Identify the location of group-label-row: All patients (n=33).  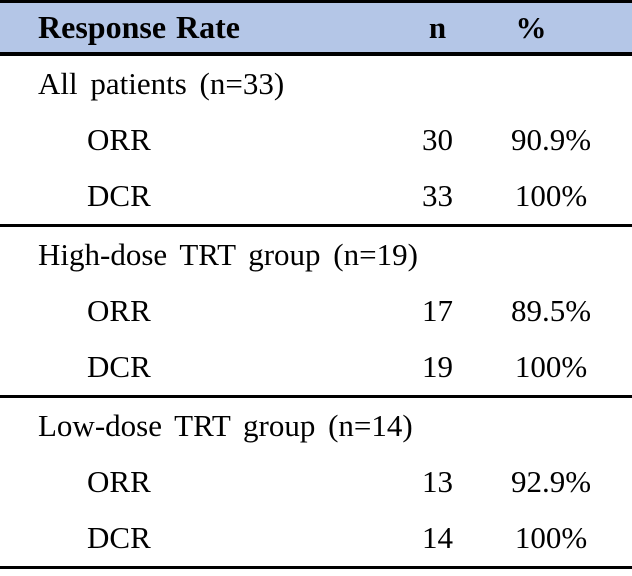
(316, 84).